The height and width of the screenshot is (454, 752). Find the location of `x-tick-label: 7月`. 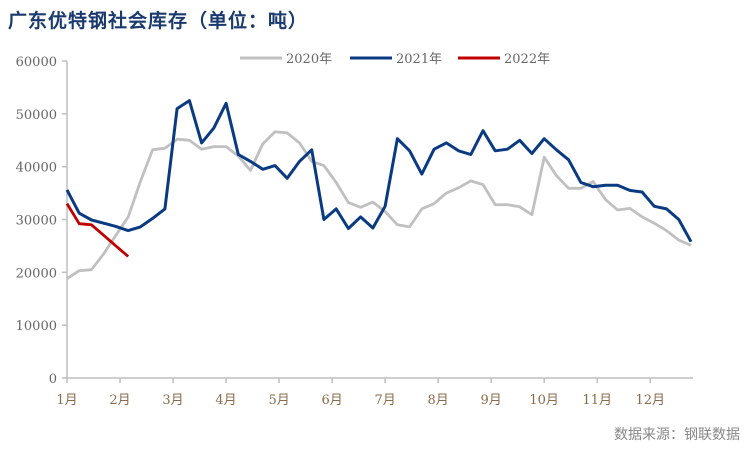

x-tick-label: 7月 is located at coordinates (384, 400).